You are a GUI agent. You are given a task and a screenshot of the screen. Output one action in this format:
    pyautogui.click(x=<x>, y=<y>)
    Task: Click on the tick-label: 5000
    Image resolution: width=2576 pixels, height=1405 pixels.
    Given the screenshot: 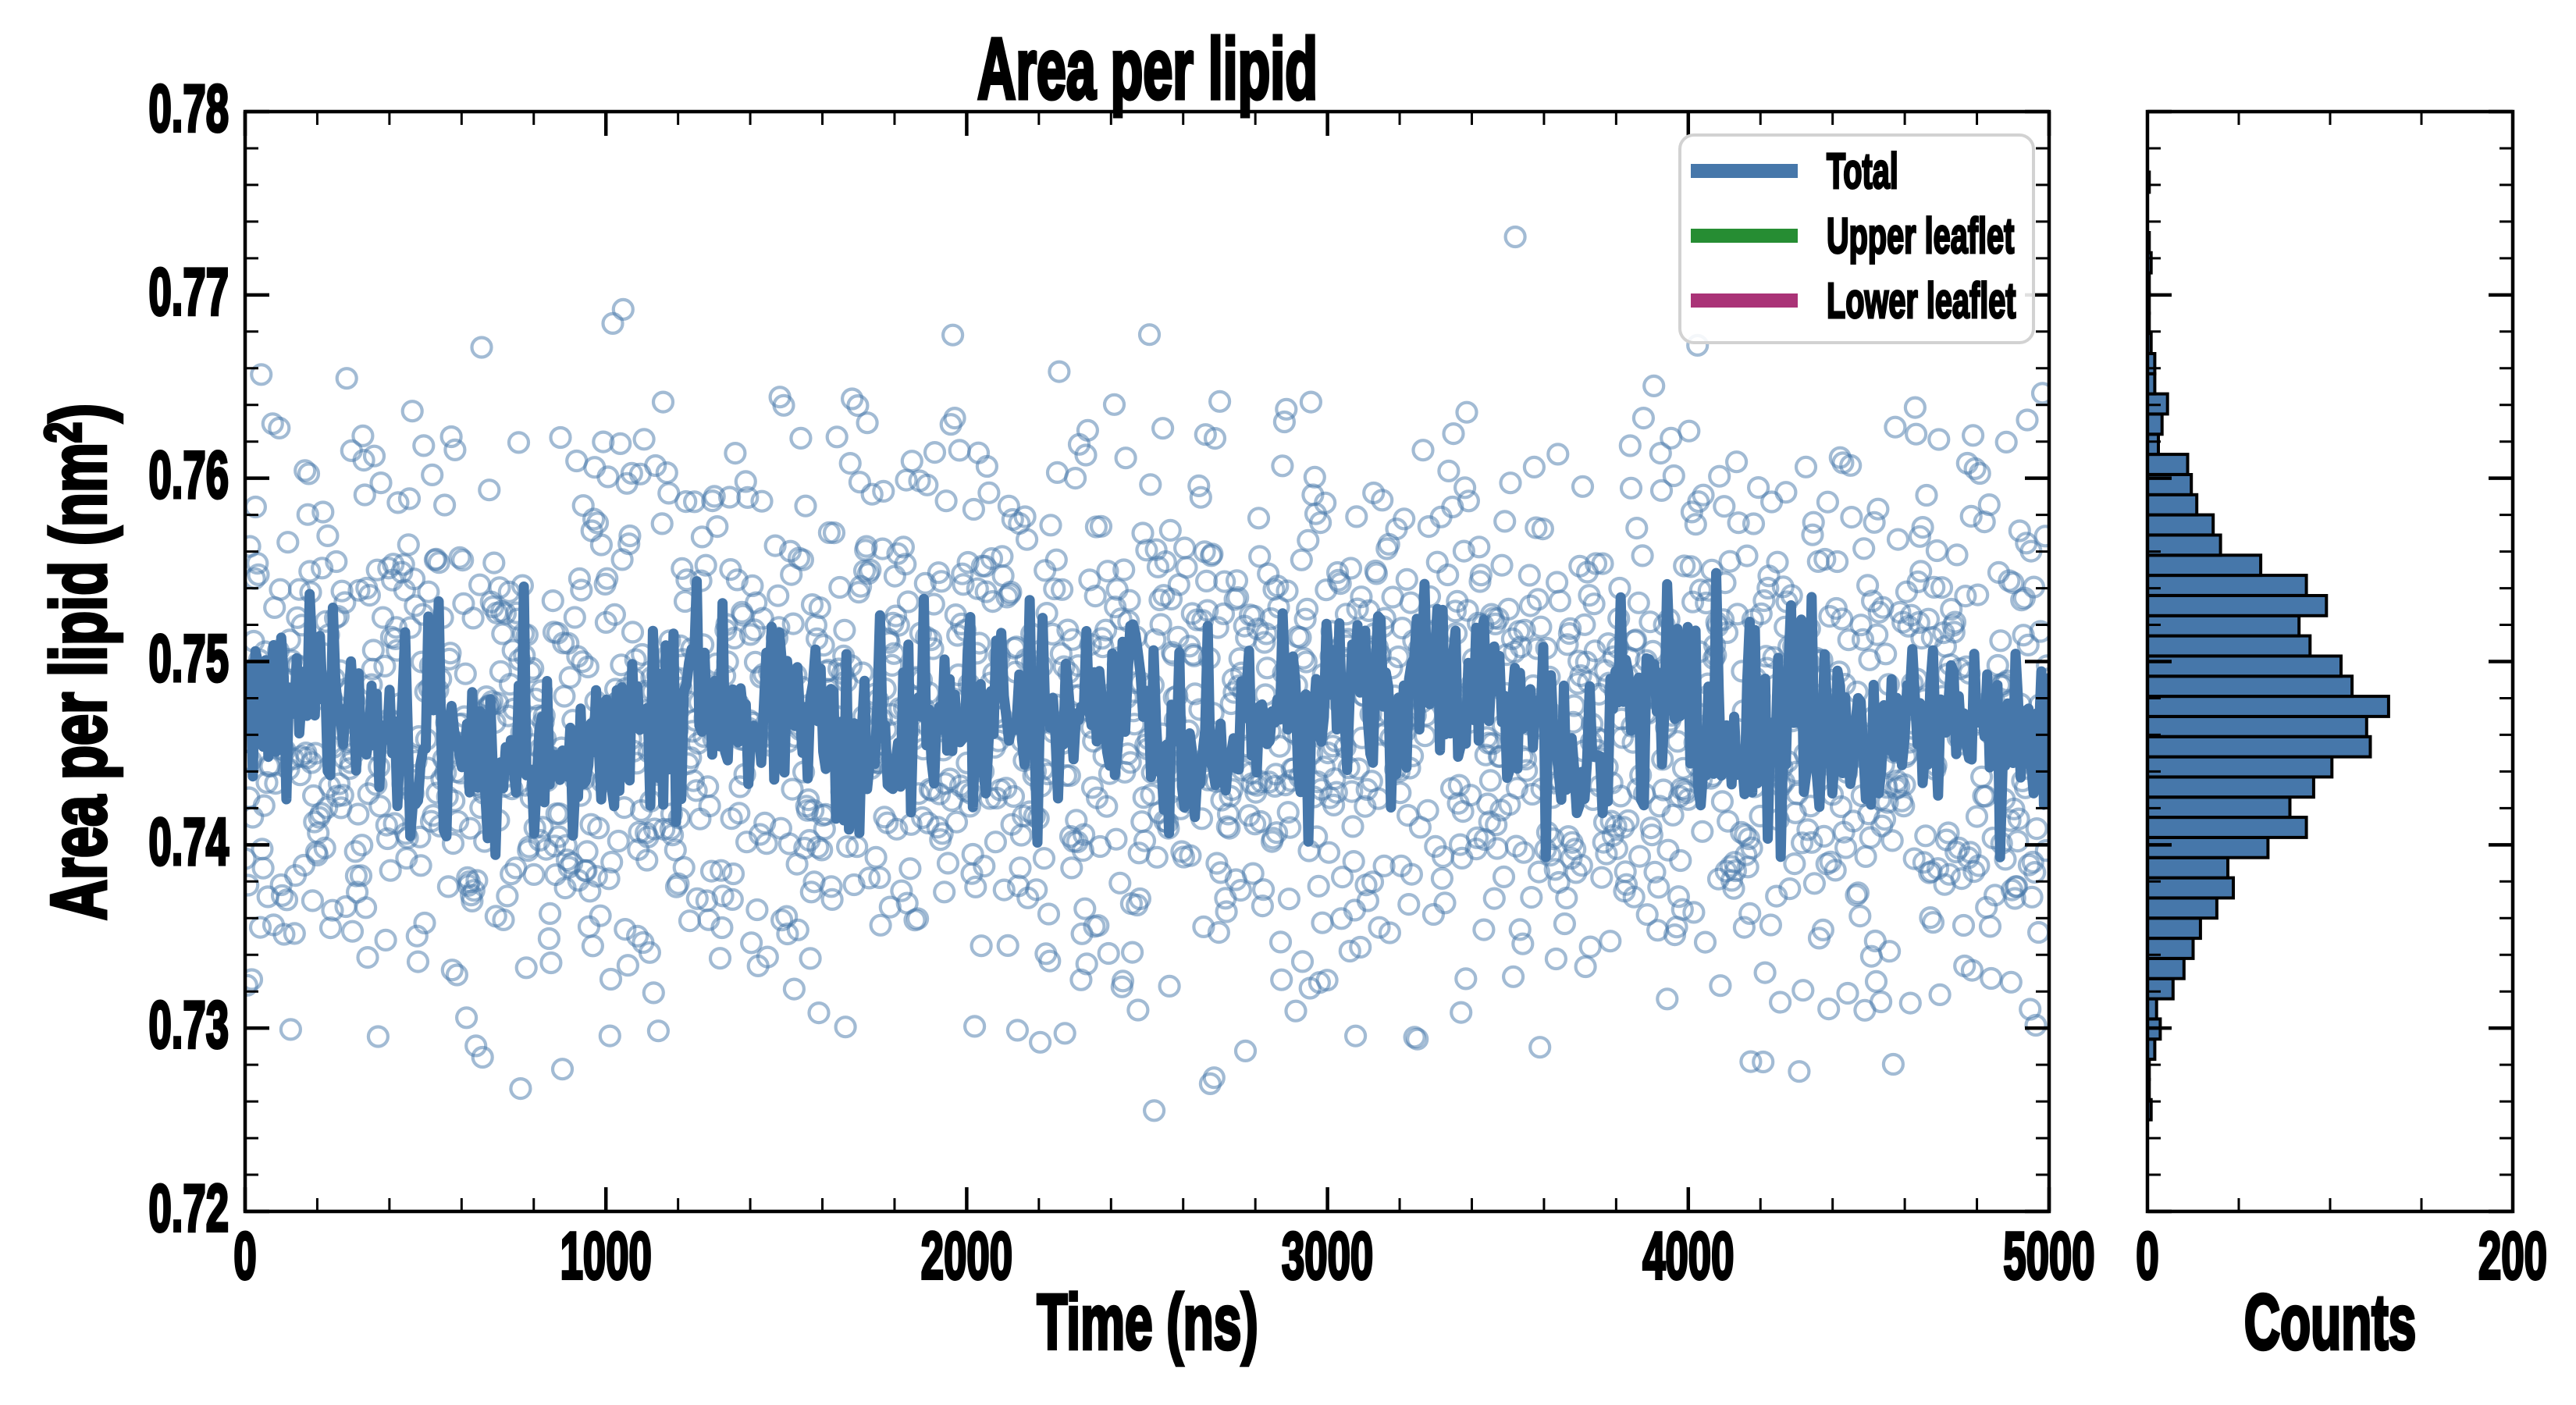 What is the action you would take?
    pyautogui.click(x=2048, y=1255)
    